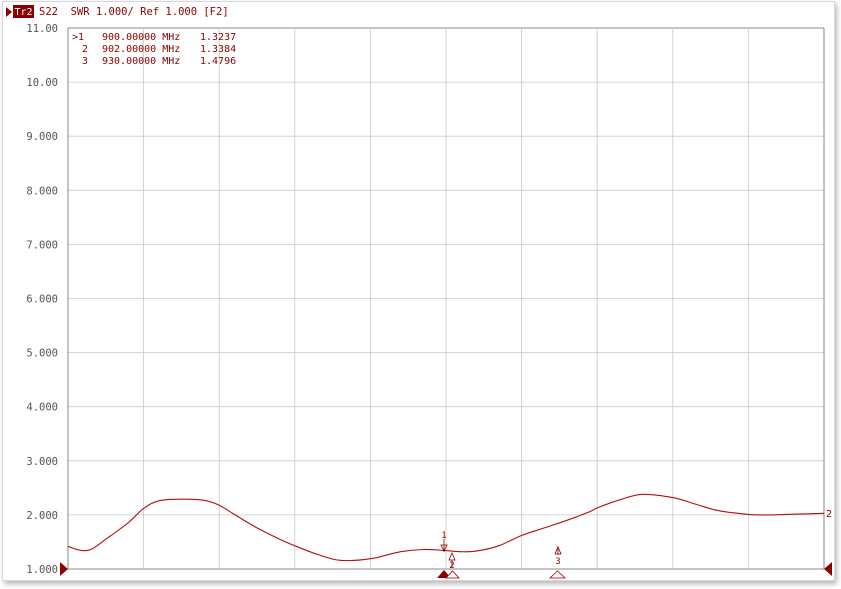 Image resolution: width=841 pixels, height=589 pixels. I want to click on y-tick-label: 9.000, so click(42, 137).